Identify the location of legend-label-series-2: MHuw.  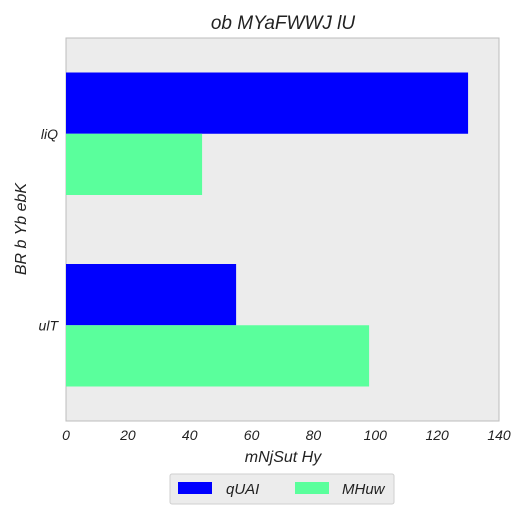
(364, 489).